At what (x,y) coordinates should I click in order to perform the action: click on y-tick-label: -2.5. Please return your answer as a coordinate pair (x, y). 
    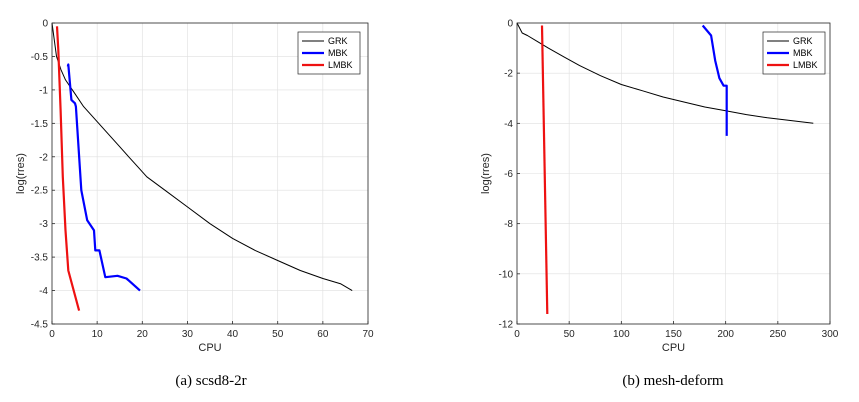
    Looking at the image, I should click on (40, 191).